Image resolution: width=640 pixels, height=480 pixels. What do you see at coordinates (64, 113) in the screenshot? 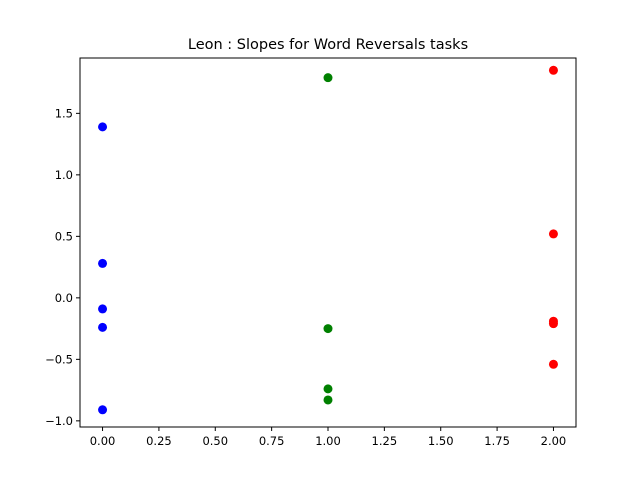
I see `y-tick-label: 1.5` at bounding box center [64, 113].